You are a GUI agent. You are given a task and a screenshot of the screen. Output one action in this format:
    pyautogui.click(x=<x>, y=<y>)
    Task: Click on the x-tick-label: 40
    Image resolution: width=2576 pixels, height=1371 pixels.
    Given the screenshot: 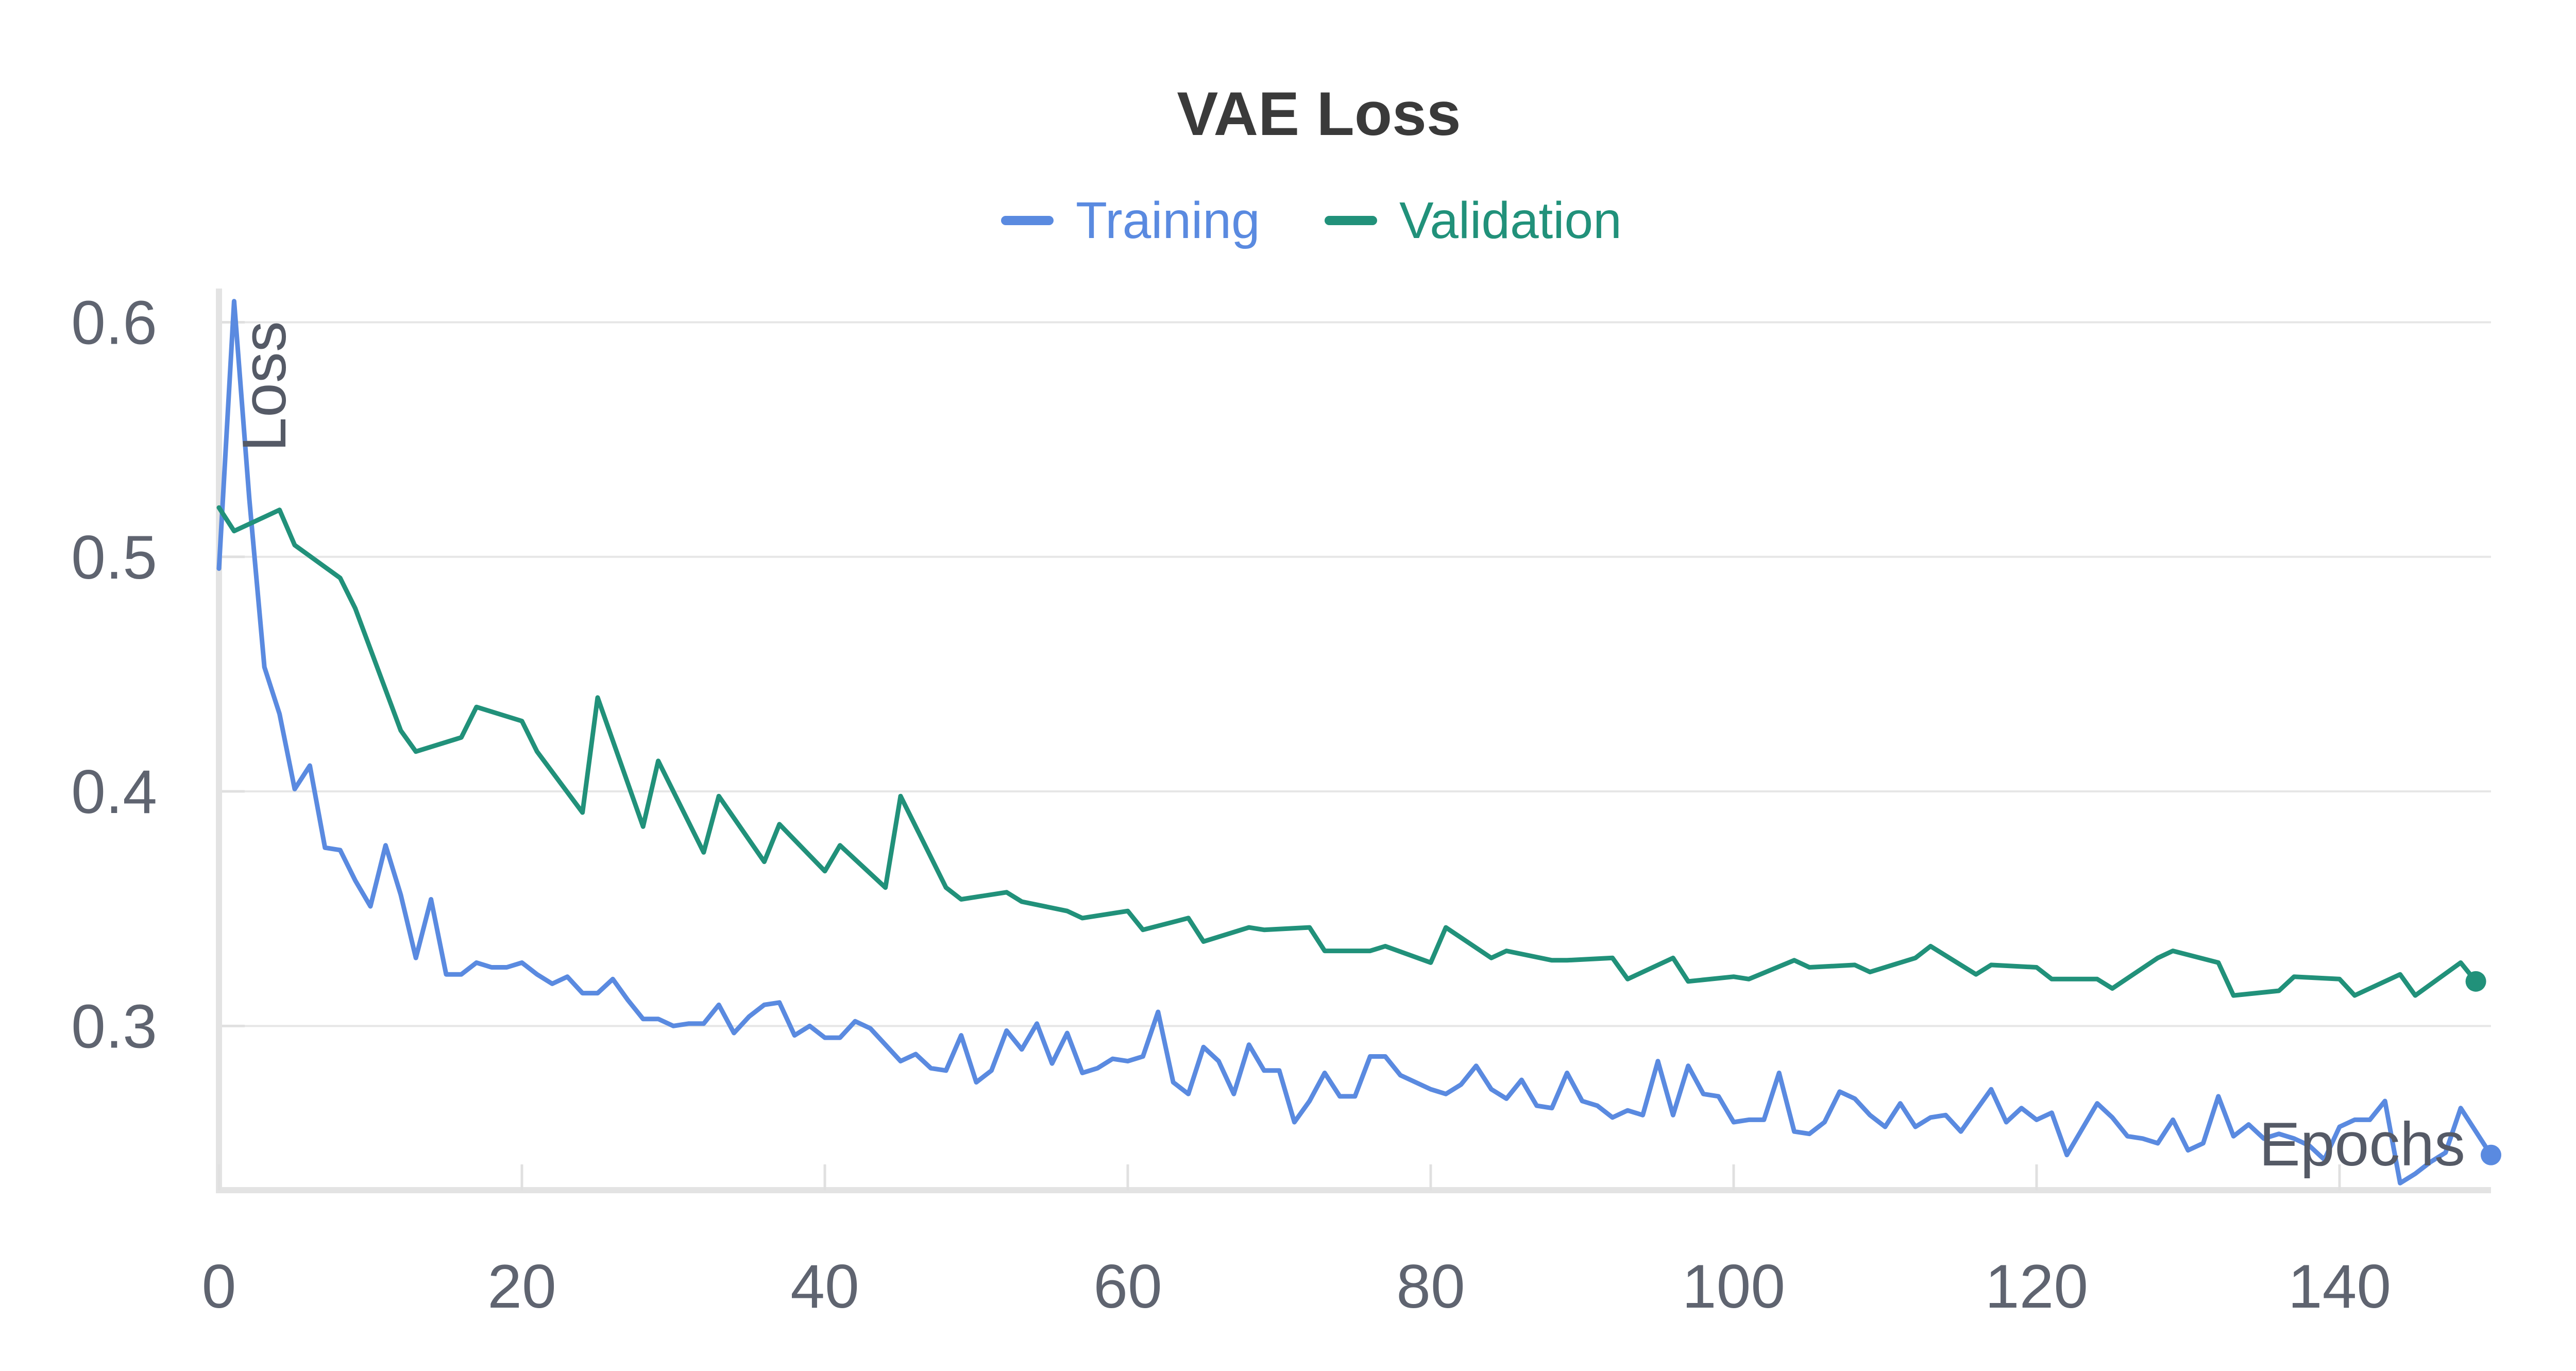 What is the action you would take?
    pyautogui.click(x=824, y=1286)
    